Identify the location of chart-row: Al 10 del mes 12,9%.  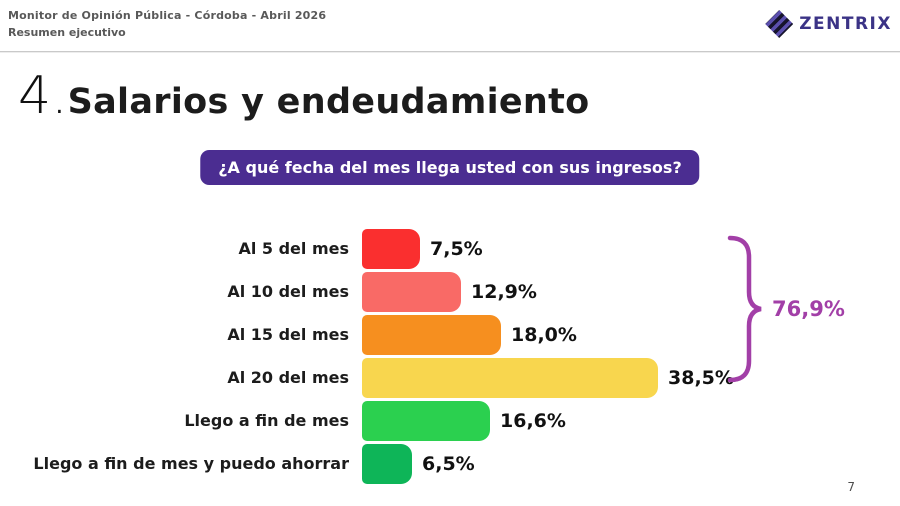
(450, 291).